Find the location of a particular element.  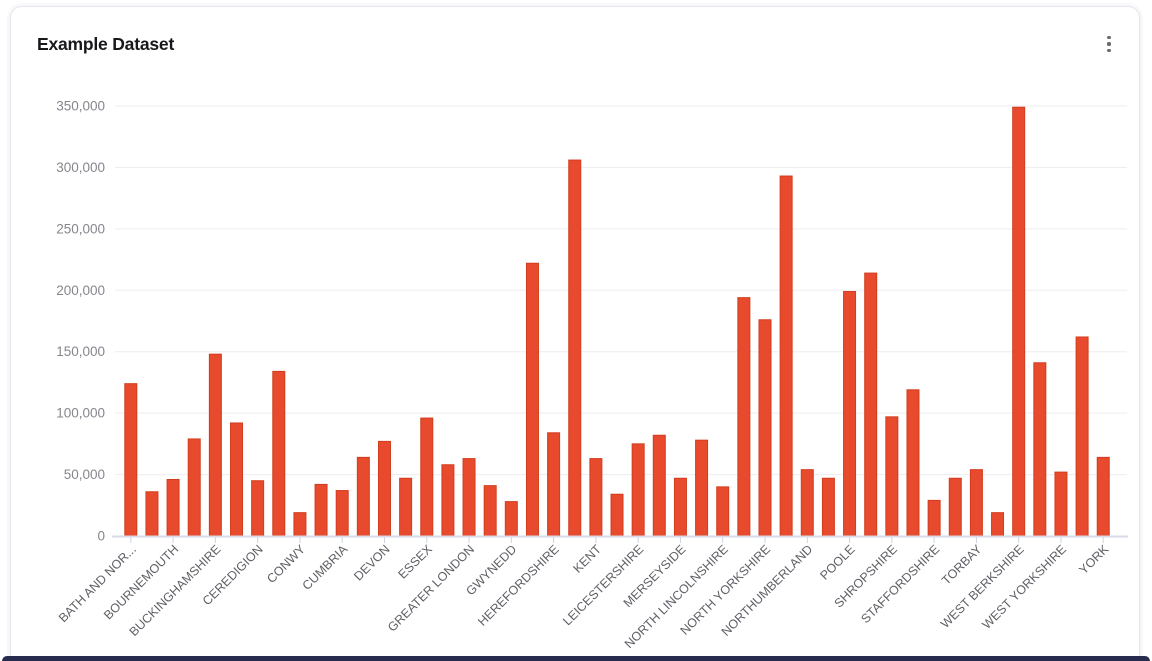

x-axis-tick-label: YORK is located at coordinates (1093, 559).